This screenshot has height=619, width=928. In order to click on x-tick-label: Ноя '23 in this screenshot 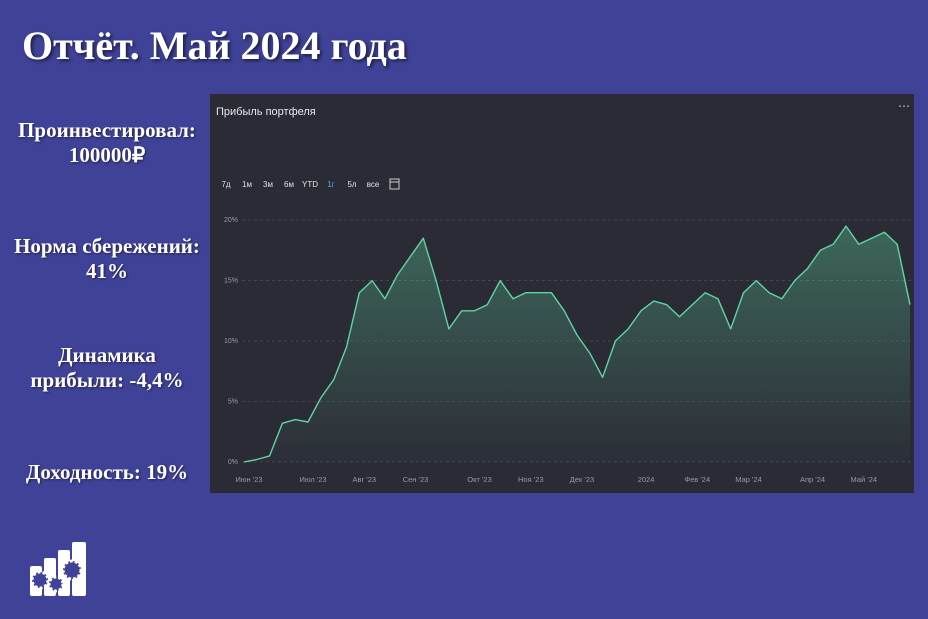, I will do `click(531, 479)`.